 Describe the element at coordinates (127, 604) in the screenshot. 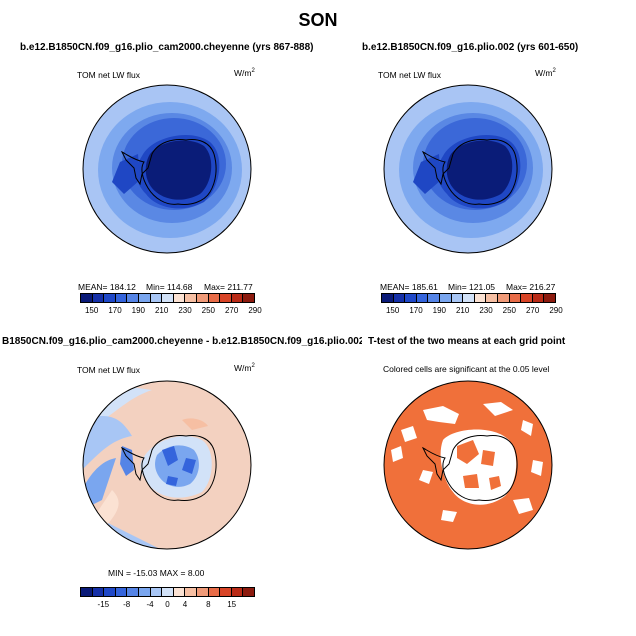

I see `colorbar-tick-label: -8` at that location.